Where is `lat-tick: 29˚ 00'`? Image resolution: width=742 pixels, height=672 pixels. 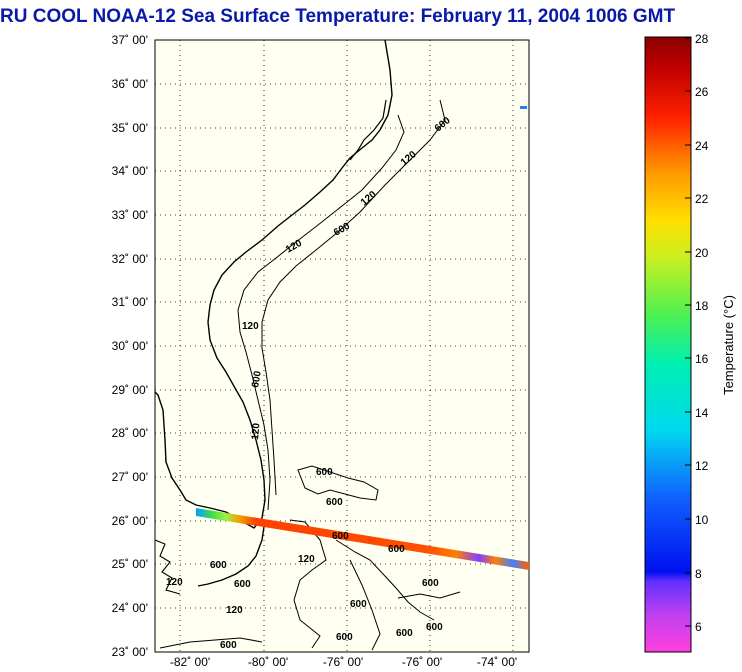 lat-tick: 29˚ 00' is located at coordinates (130, 390).